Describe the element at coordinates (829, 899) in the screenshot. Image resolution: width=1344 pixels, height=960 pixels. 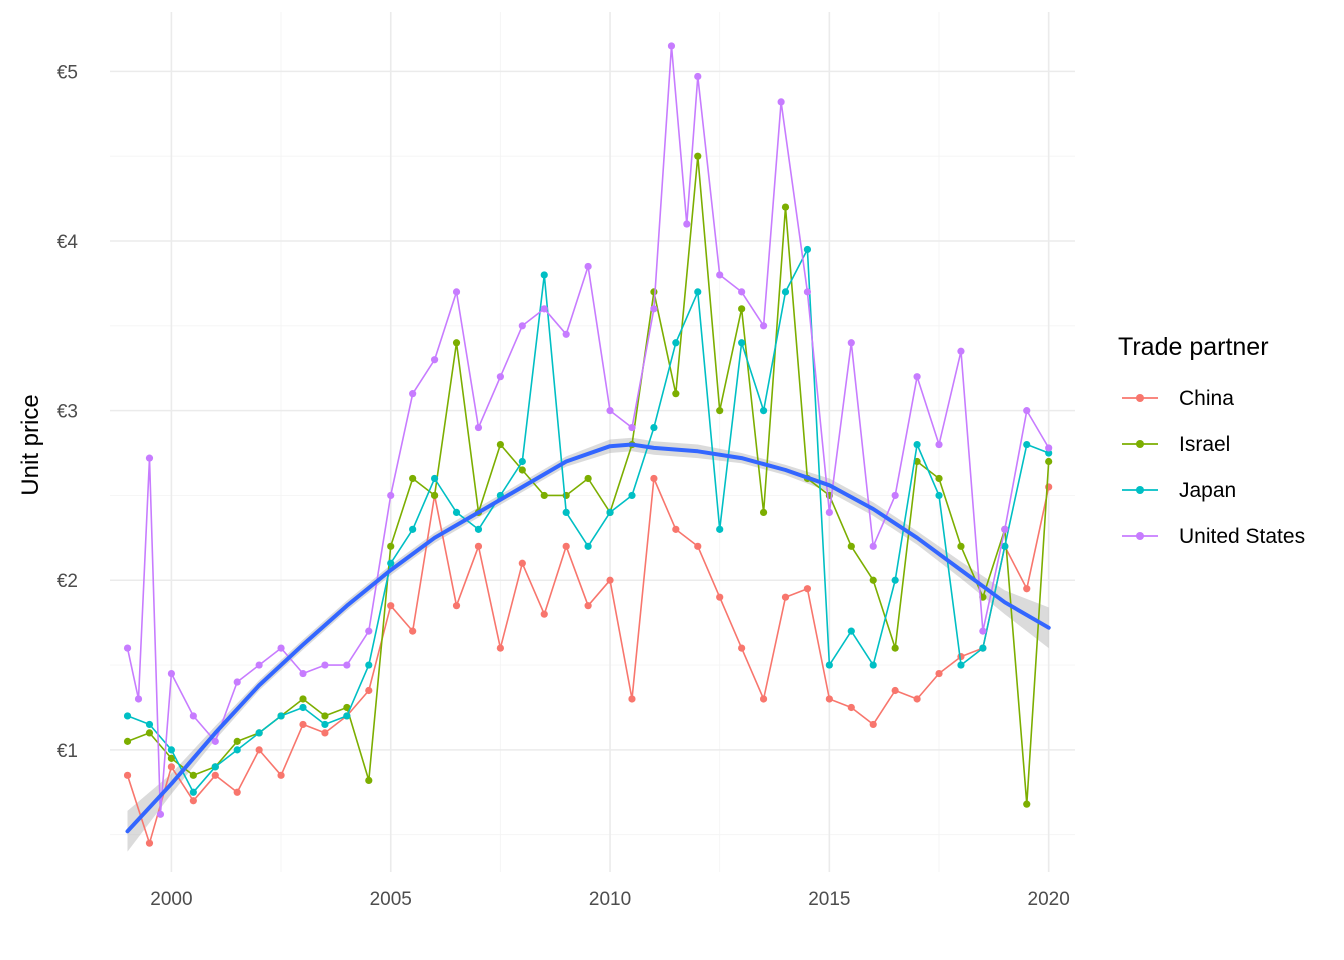
I see `x-tick-label: 2015` at that location.